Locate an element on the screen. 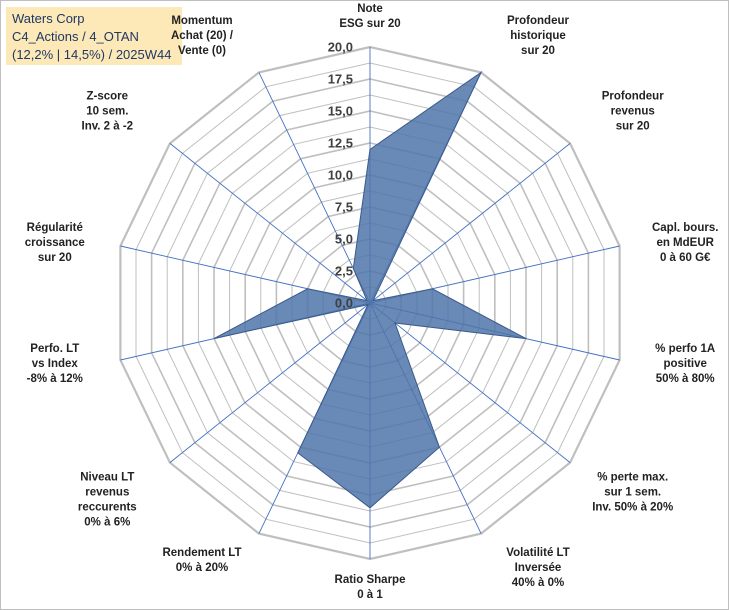 This screenshot has width=729, height=610. axis-label-line: croissance is located at coordinates (55, 243).